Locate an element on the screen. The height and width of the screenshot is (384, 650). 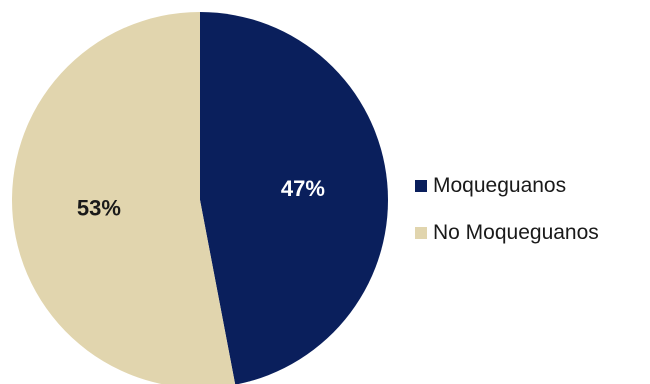
legend-label-moqueguanos: Moqueguanos is located at coordinates (500, 185).